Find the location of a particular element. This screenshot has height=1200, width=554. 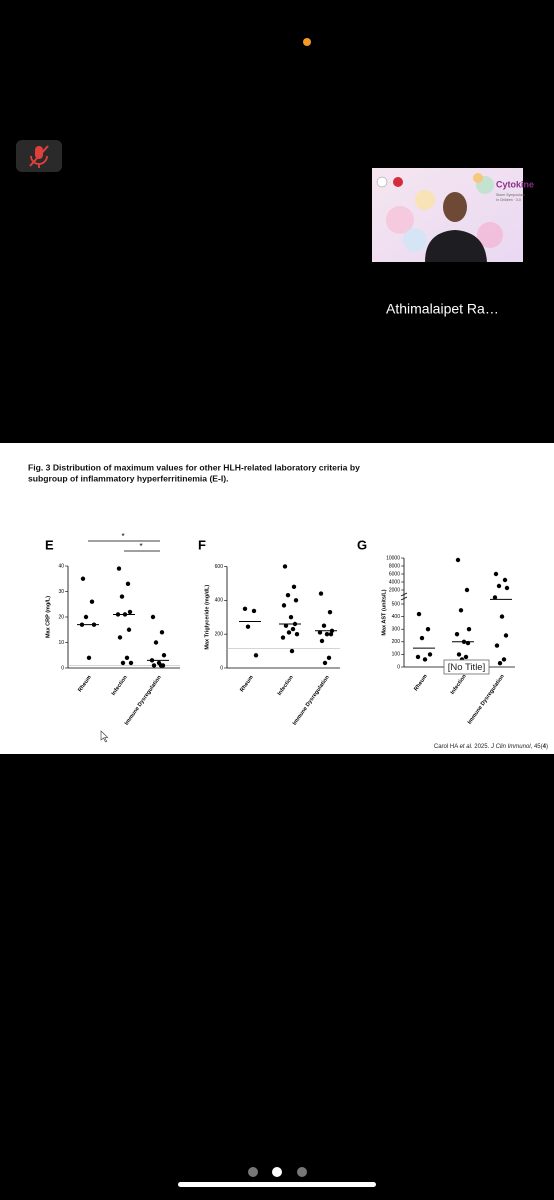

y-tick-label: 40 is located at coordinates (61, 566).